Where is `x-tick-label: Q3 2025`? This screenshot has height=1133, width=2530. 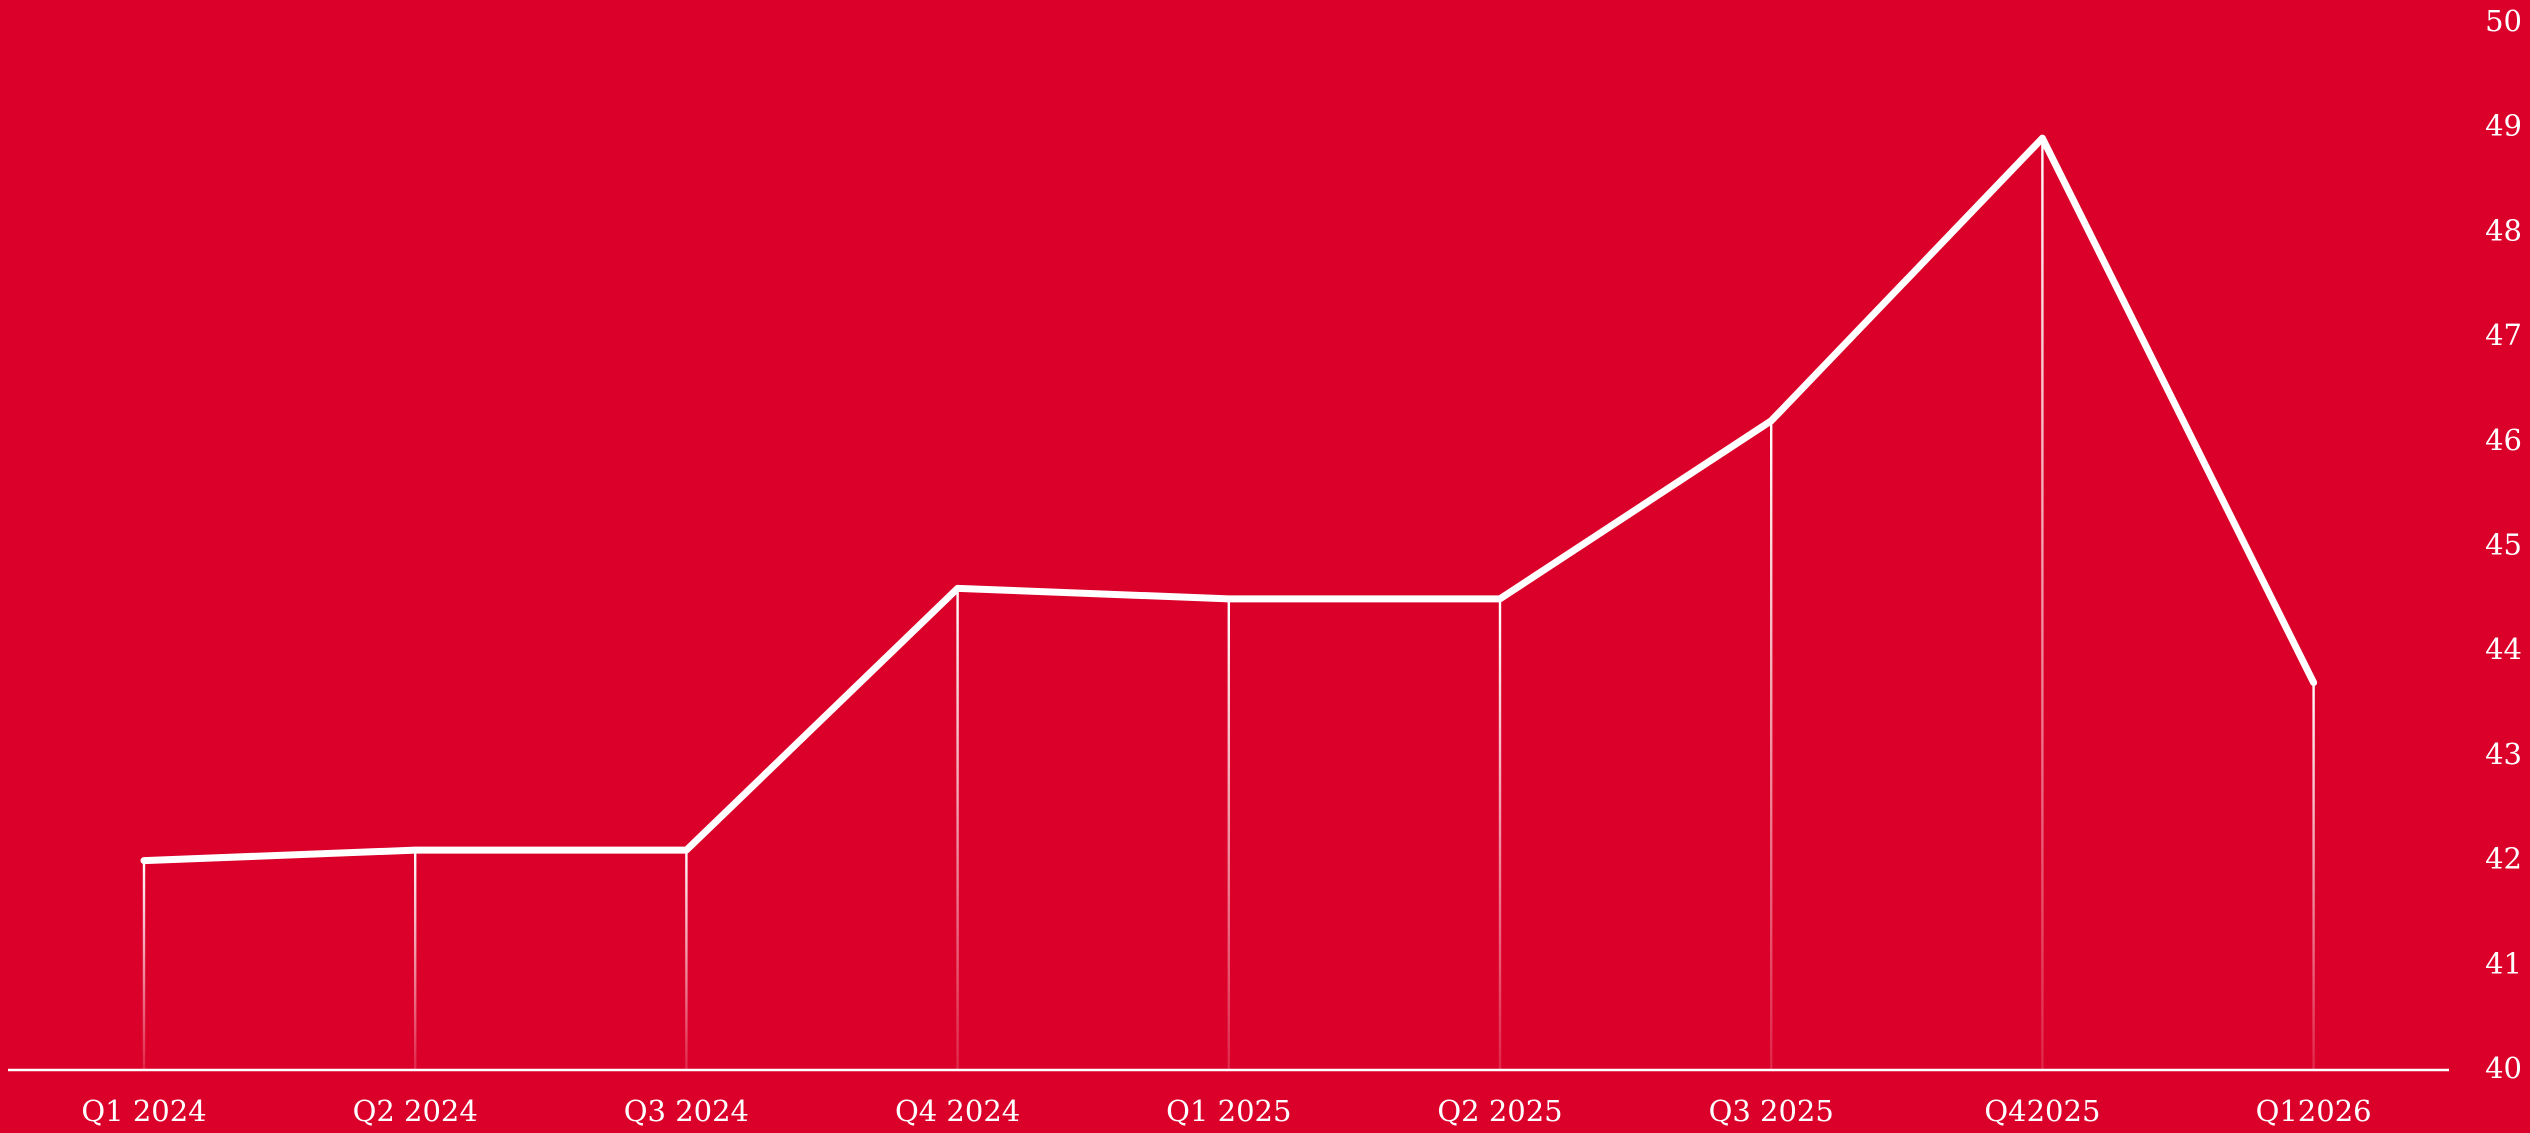 x-tick-label: Q3 2025 is located at coordinates (1771, 1111).